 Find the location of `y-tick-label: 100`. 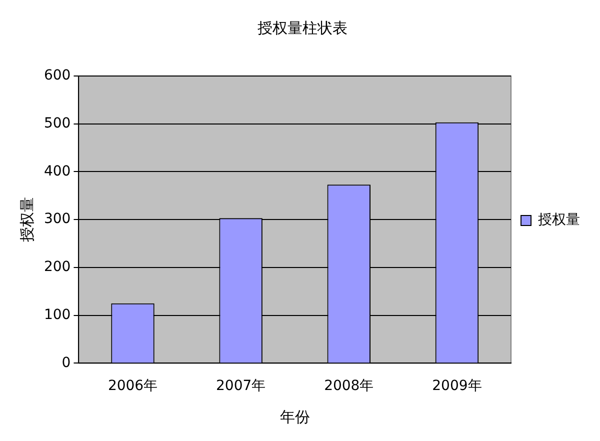

y-tick-label: 100 is located at coordinates (57, 314).